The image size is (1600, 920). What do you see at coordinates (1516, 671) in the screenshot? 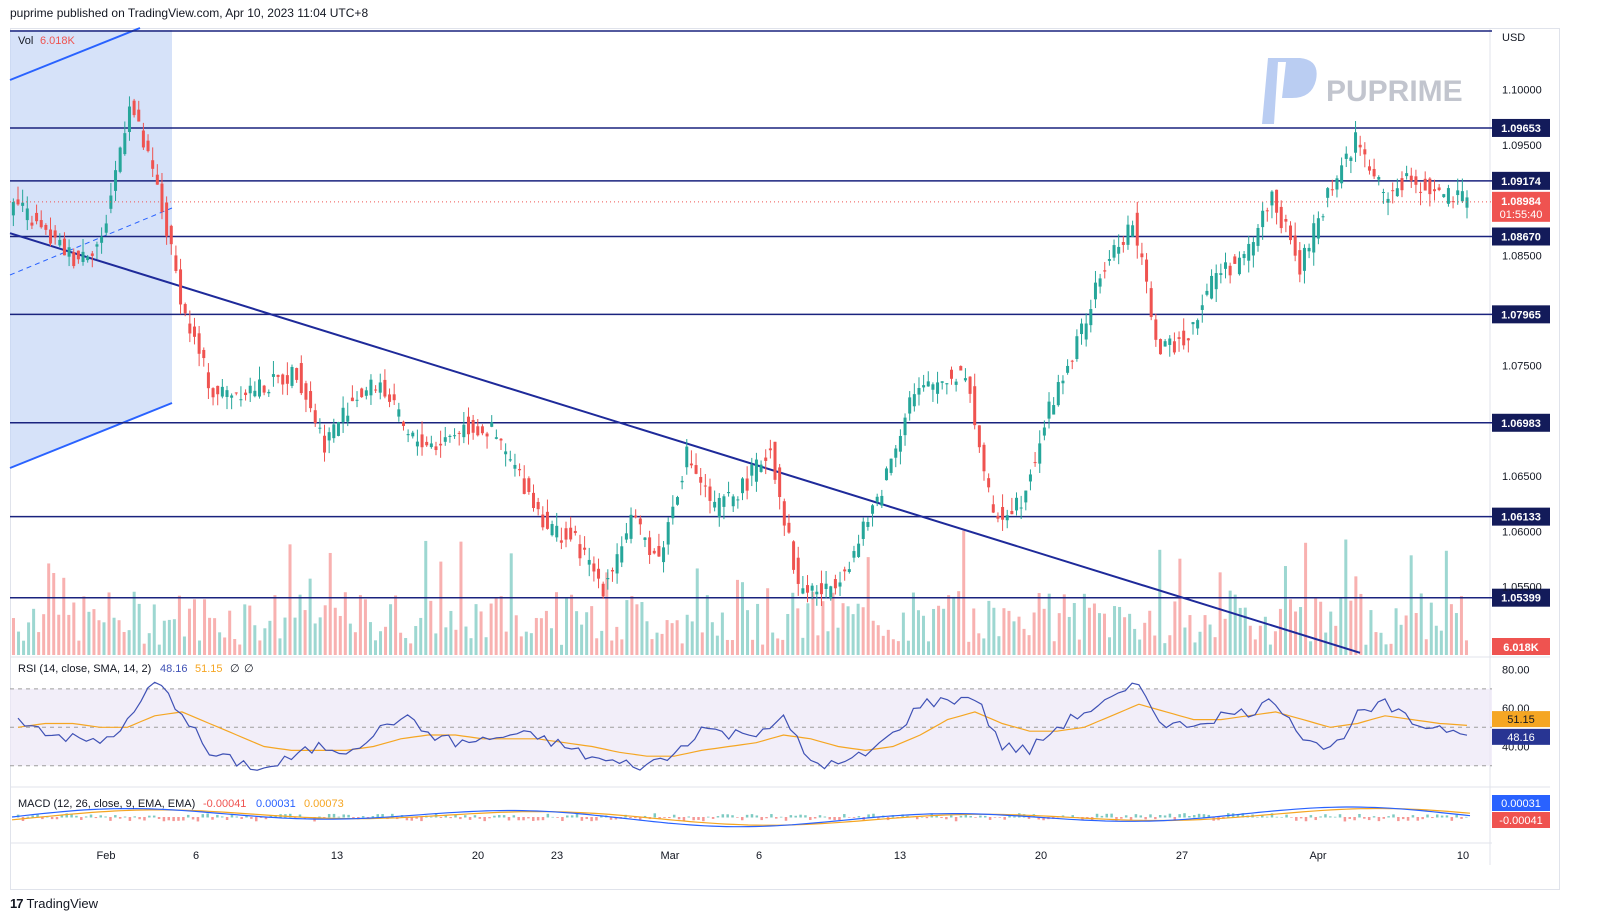
I see `rsi-y-tick: 80.00` at bounding box center [1516, 671].